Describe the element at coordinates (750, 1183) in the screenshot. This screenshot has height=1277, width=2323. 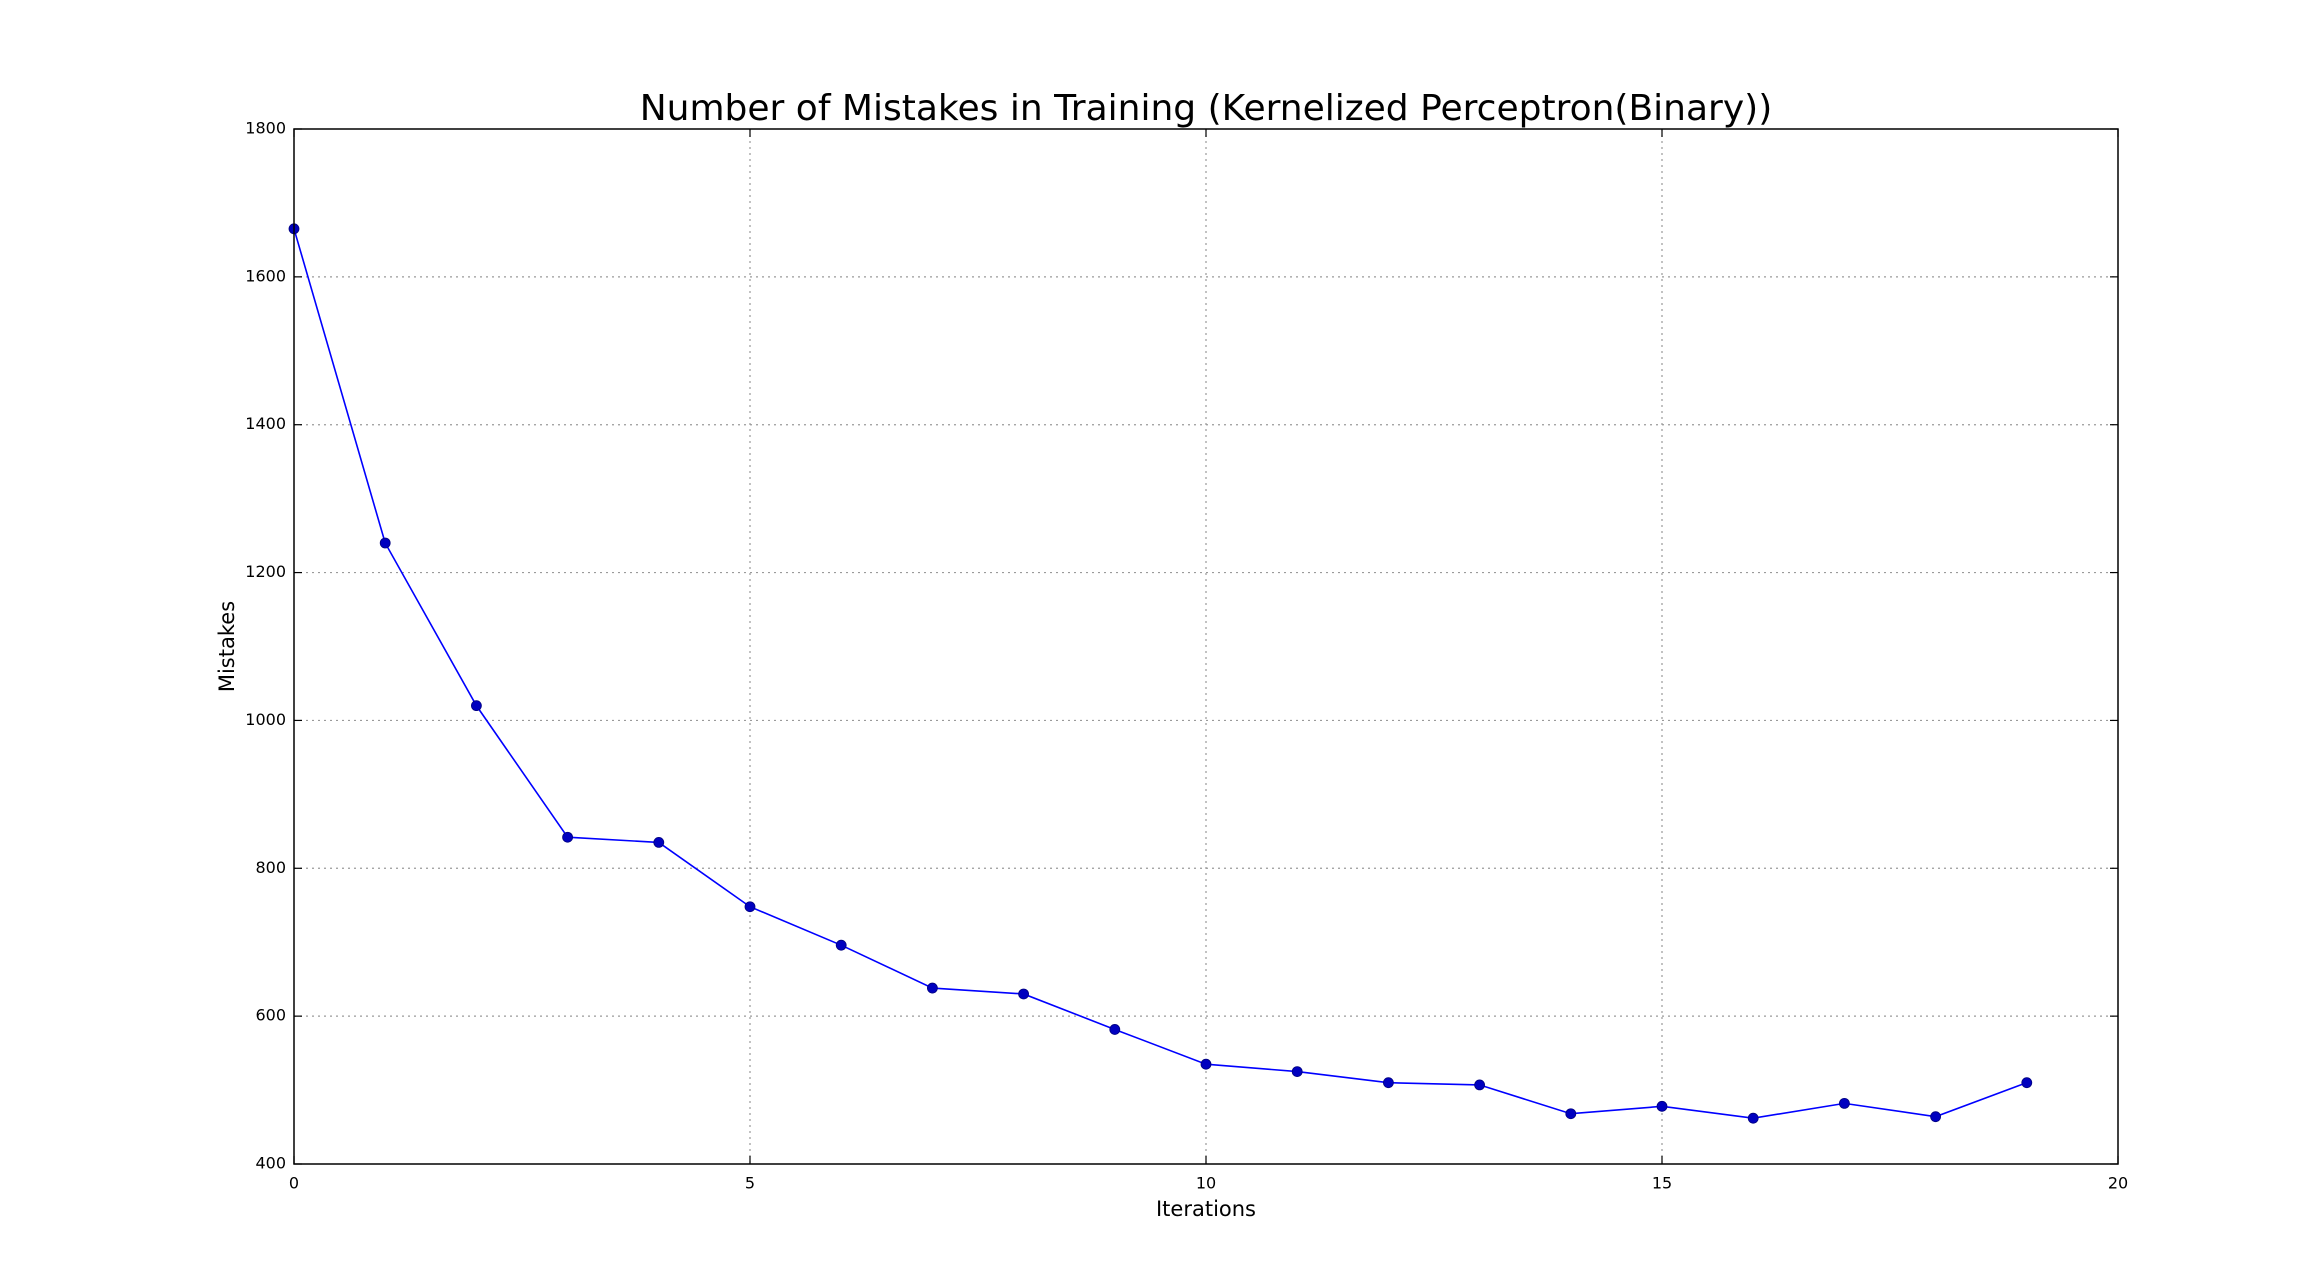
I see `x-tick-label: 5` at that location.